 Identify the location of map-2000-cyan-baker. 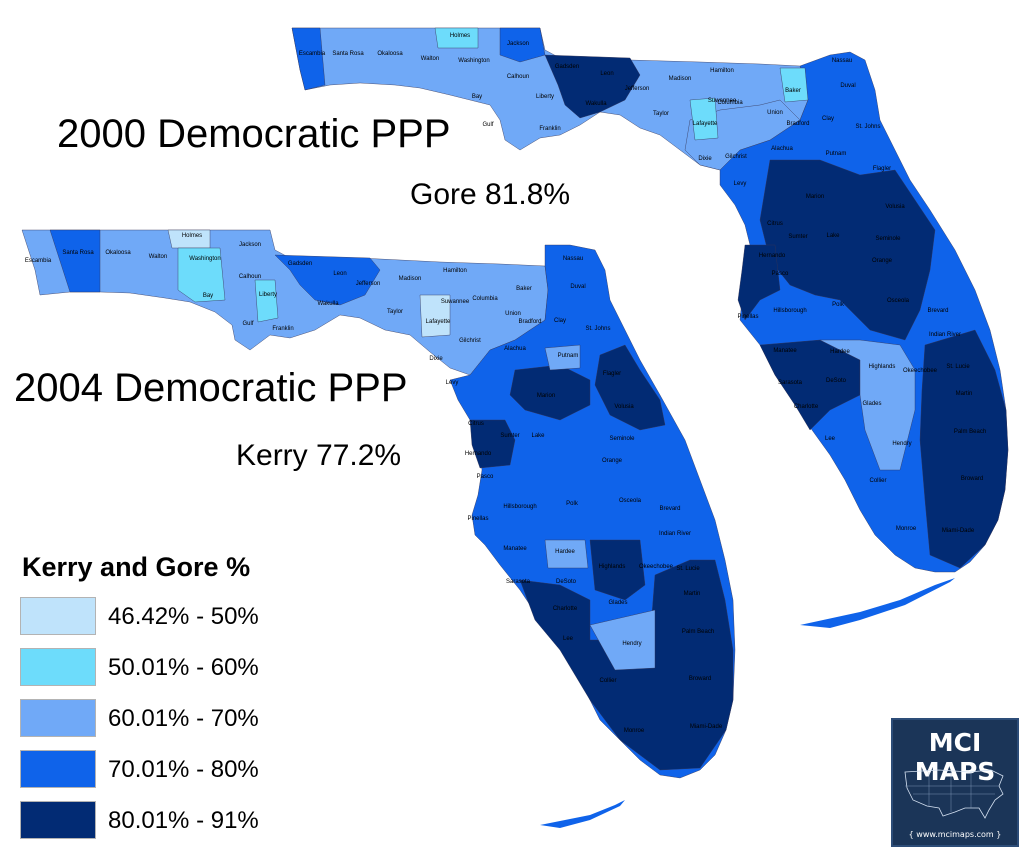
(794, 85).